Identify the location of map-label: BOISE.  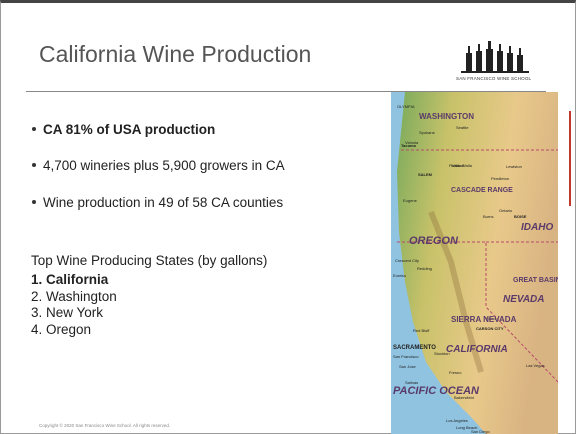
(520, 216).